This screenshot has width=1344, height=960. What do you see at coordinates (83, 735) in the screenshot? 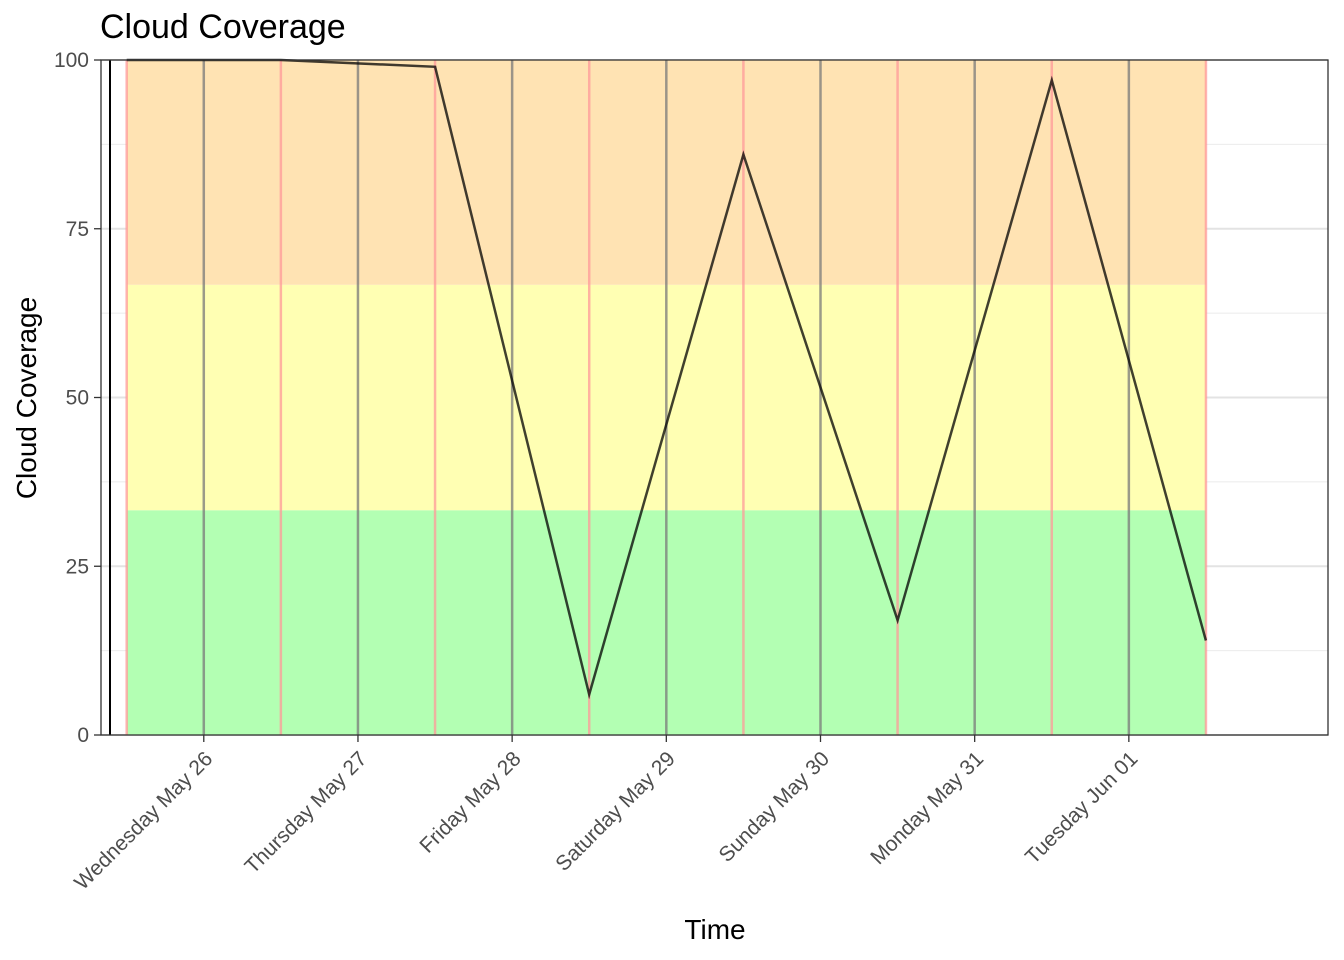
I see `y-tick-label: 0` at bounding box center [83, 735].